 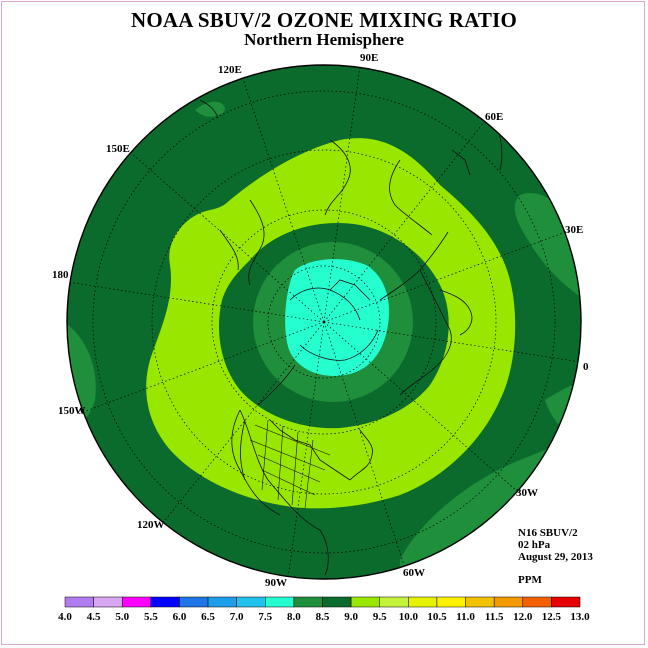 What do you see at coordinates (552, 617) in the screenshot?
I see `colorbar-tick-label: 12.5` at bounding box center [552, 617].